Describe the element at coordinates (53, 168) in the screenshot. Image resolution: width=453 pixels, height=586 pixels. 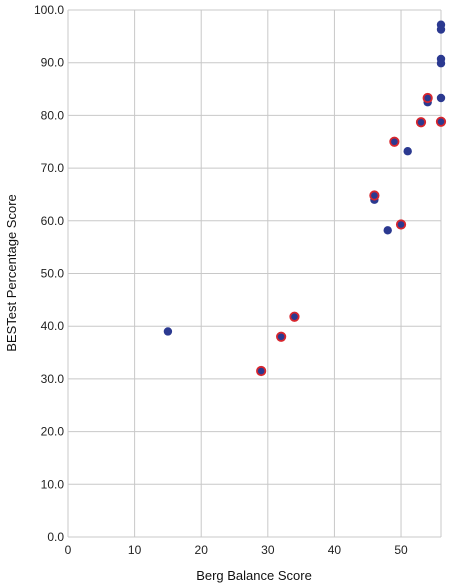
I see `y-tick-label: 70.0` at that location.